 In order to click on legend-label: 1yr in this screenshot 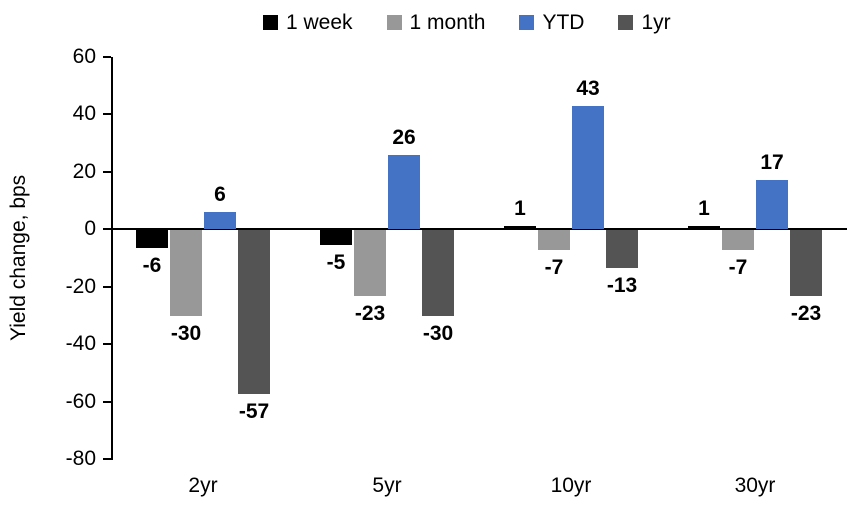, I will do `click(656, 22)`.